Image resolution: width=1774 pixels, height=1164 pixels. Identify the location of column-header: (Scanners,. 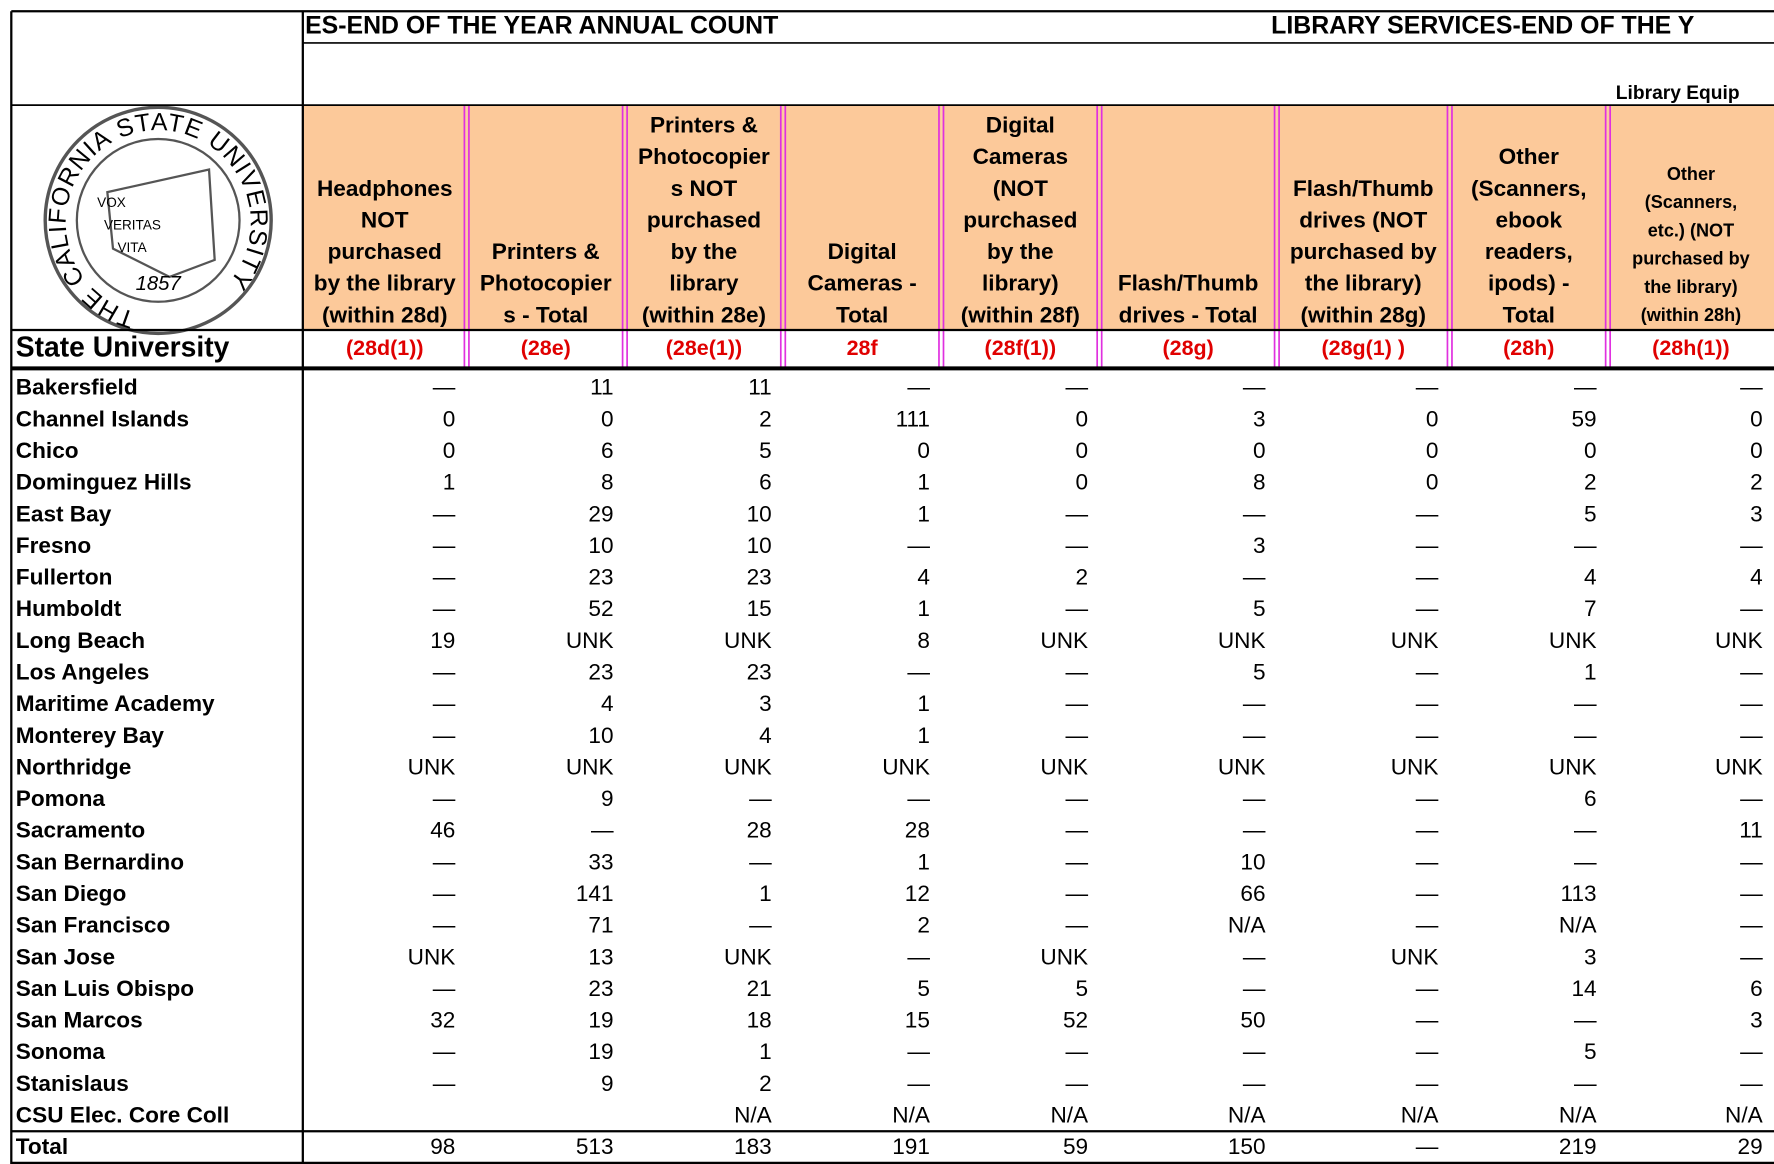
(1691, 202).